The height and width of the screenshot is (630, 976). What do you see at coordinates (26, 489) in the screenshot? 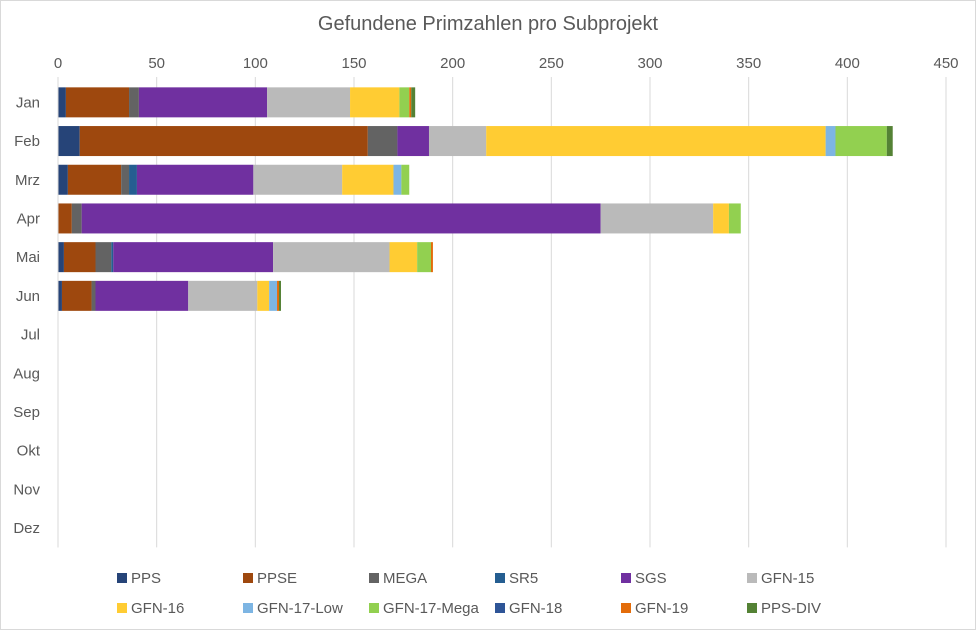
I see `y-category-label: Nov` at bounding box center [26, 489].